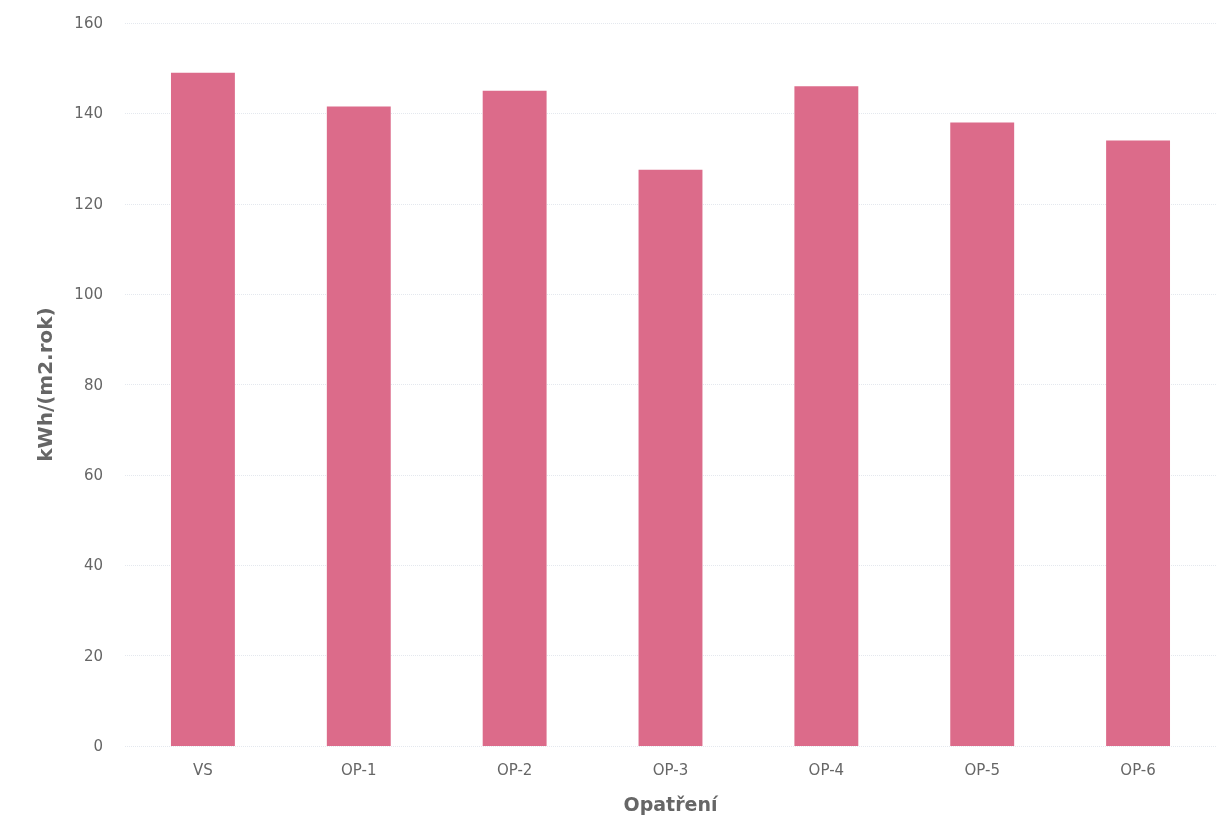 This screenshot has height=825, width=1216. What do you see at coordinates (203, 769) in the screenshot?
I see `x-tick-label: VS` at bounding box center [203, 769].